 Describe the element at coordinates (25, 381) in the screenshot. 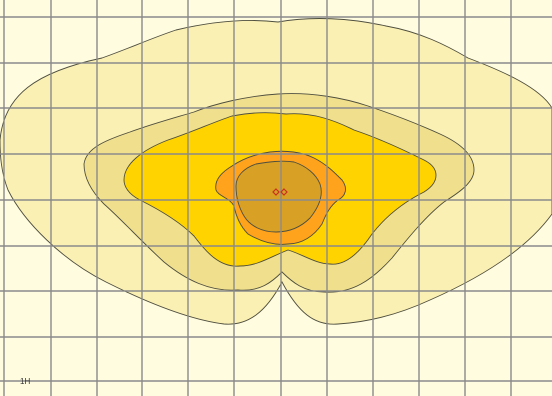

I see `corner-label: 1H` at that location.